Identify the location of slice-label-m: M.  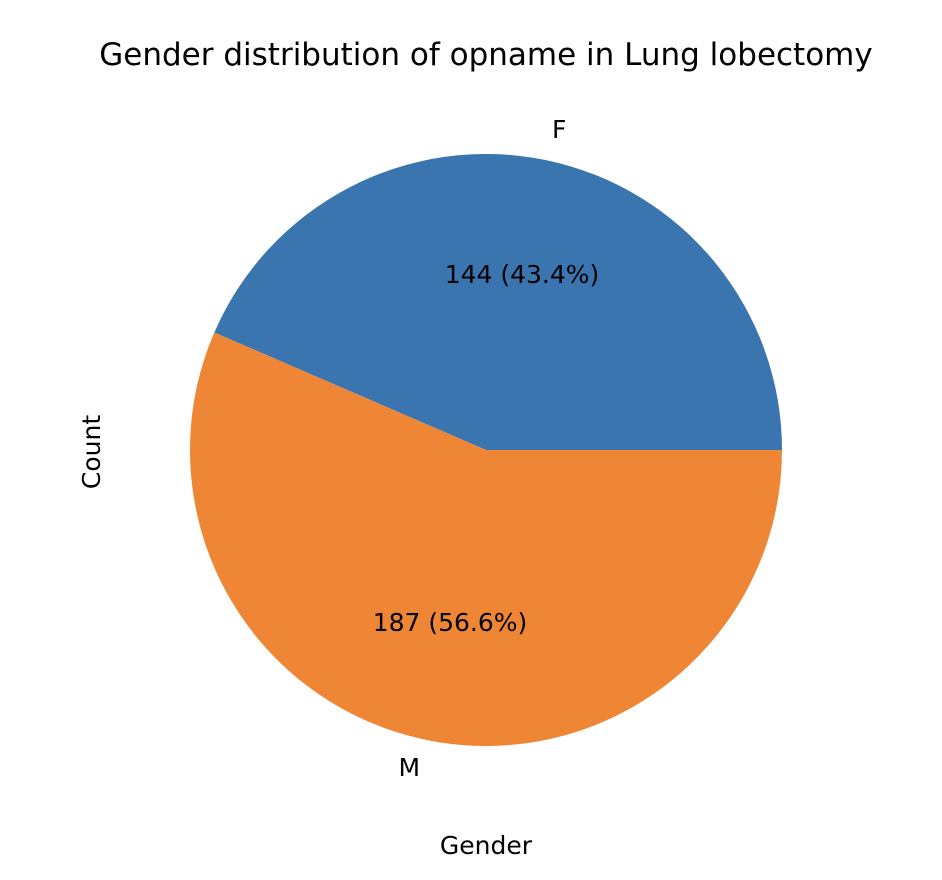
(409, 767).